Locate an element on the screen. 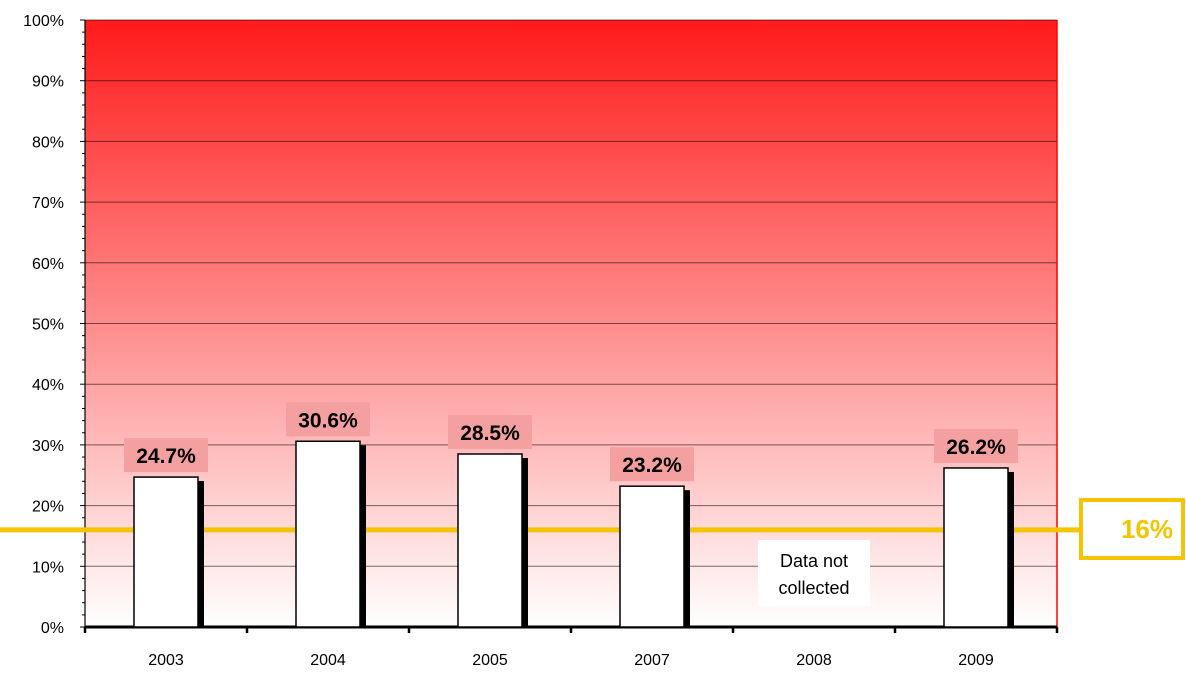 Image resolution: width=1186 pixels, height=673 pixels. y-tick-label: 0% is located at coordinates (52, 628).